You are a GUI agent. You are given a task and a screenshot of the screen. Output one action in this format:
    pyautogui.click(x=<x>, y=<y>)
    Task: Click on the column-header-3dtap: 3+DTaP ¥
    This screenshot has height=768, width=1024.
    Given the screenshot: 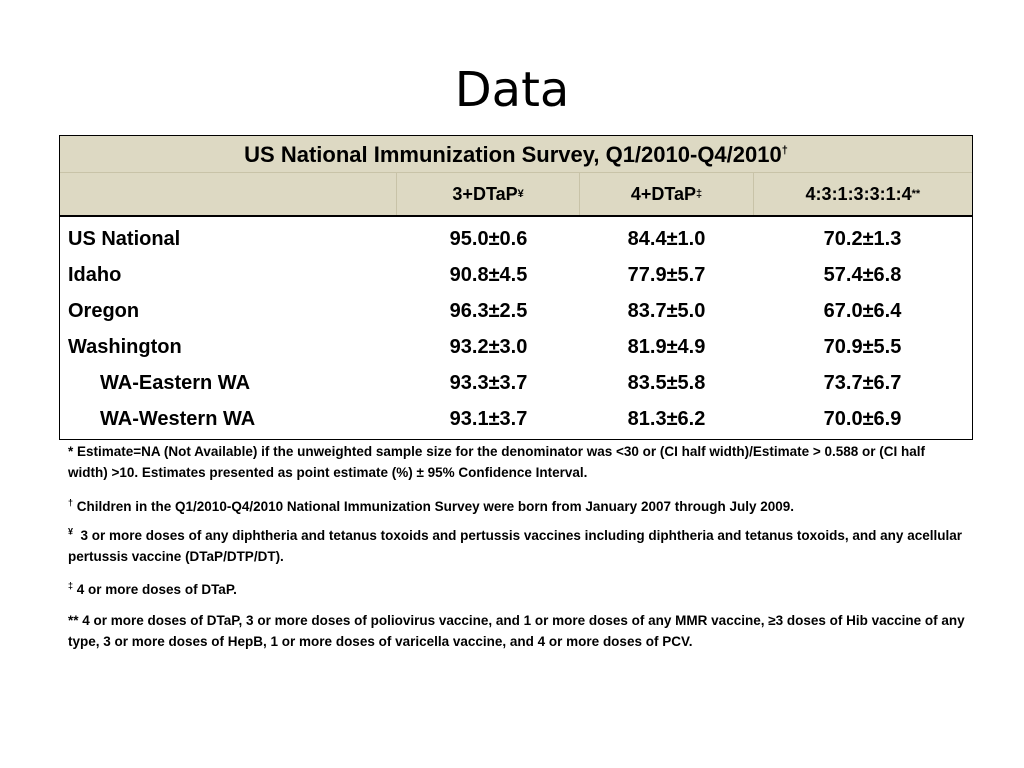 What is the action you would take?
    pyautogui.click(x=487, y=194)
    